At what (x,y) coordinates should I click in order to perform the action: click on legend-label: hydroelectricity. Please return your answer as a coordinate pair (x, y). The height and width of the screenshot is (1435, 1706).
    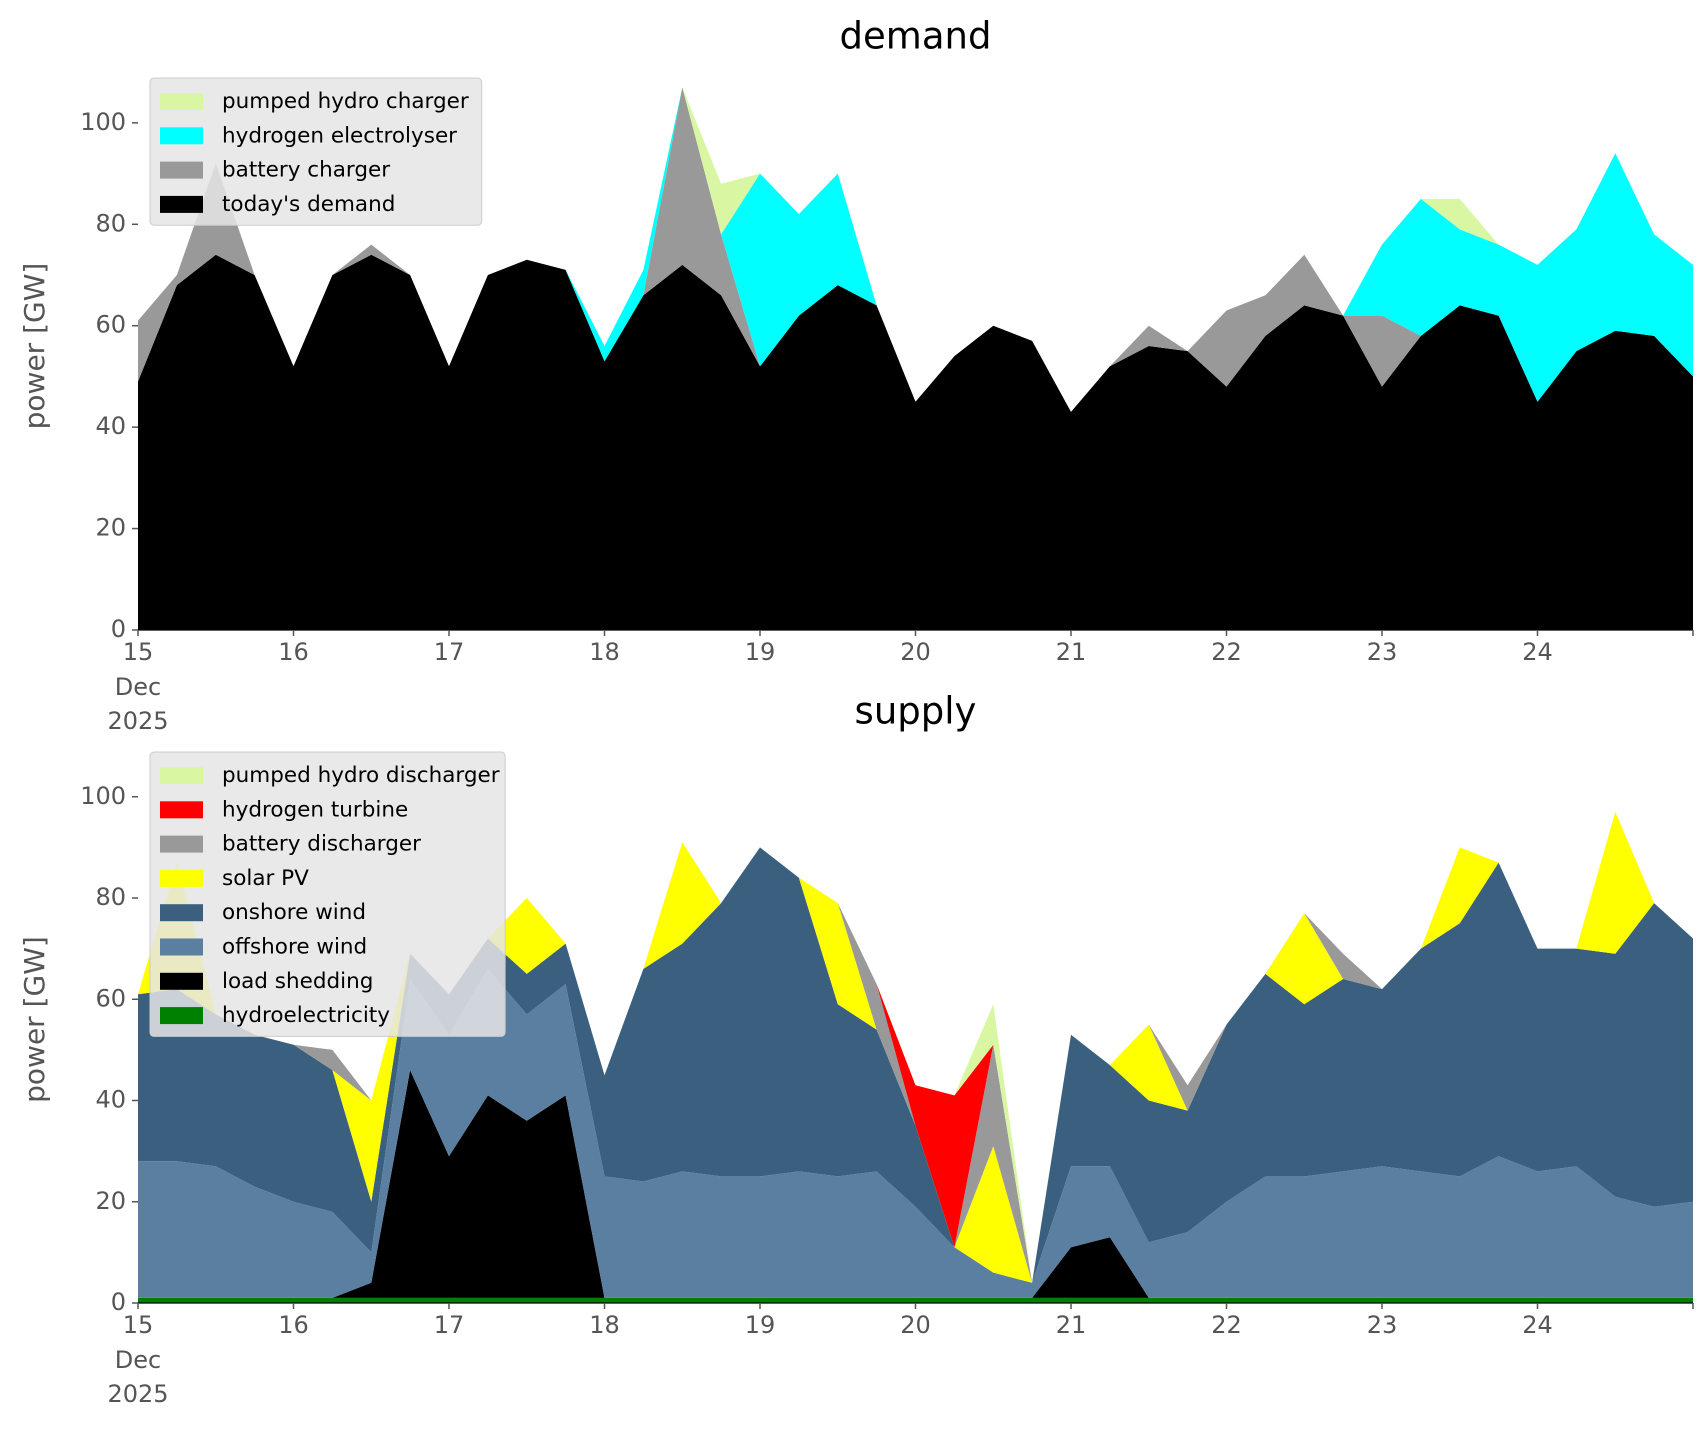
    Looking at the image, I should click on (306, 1015).